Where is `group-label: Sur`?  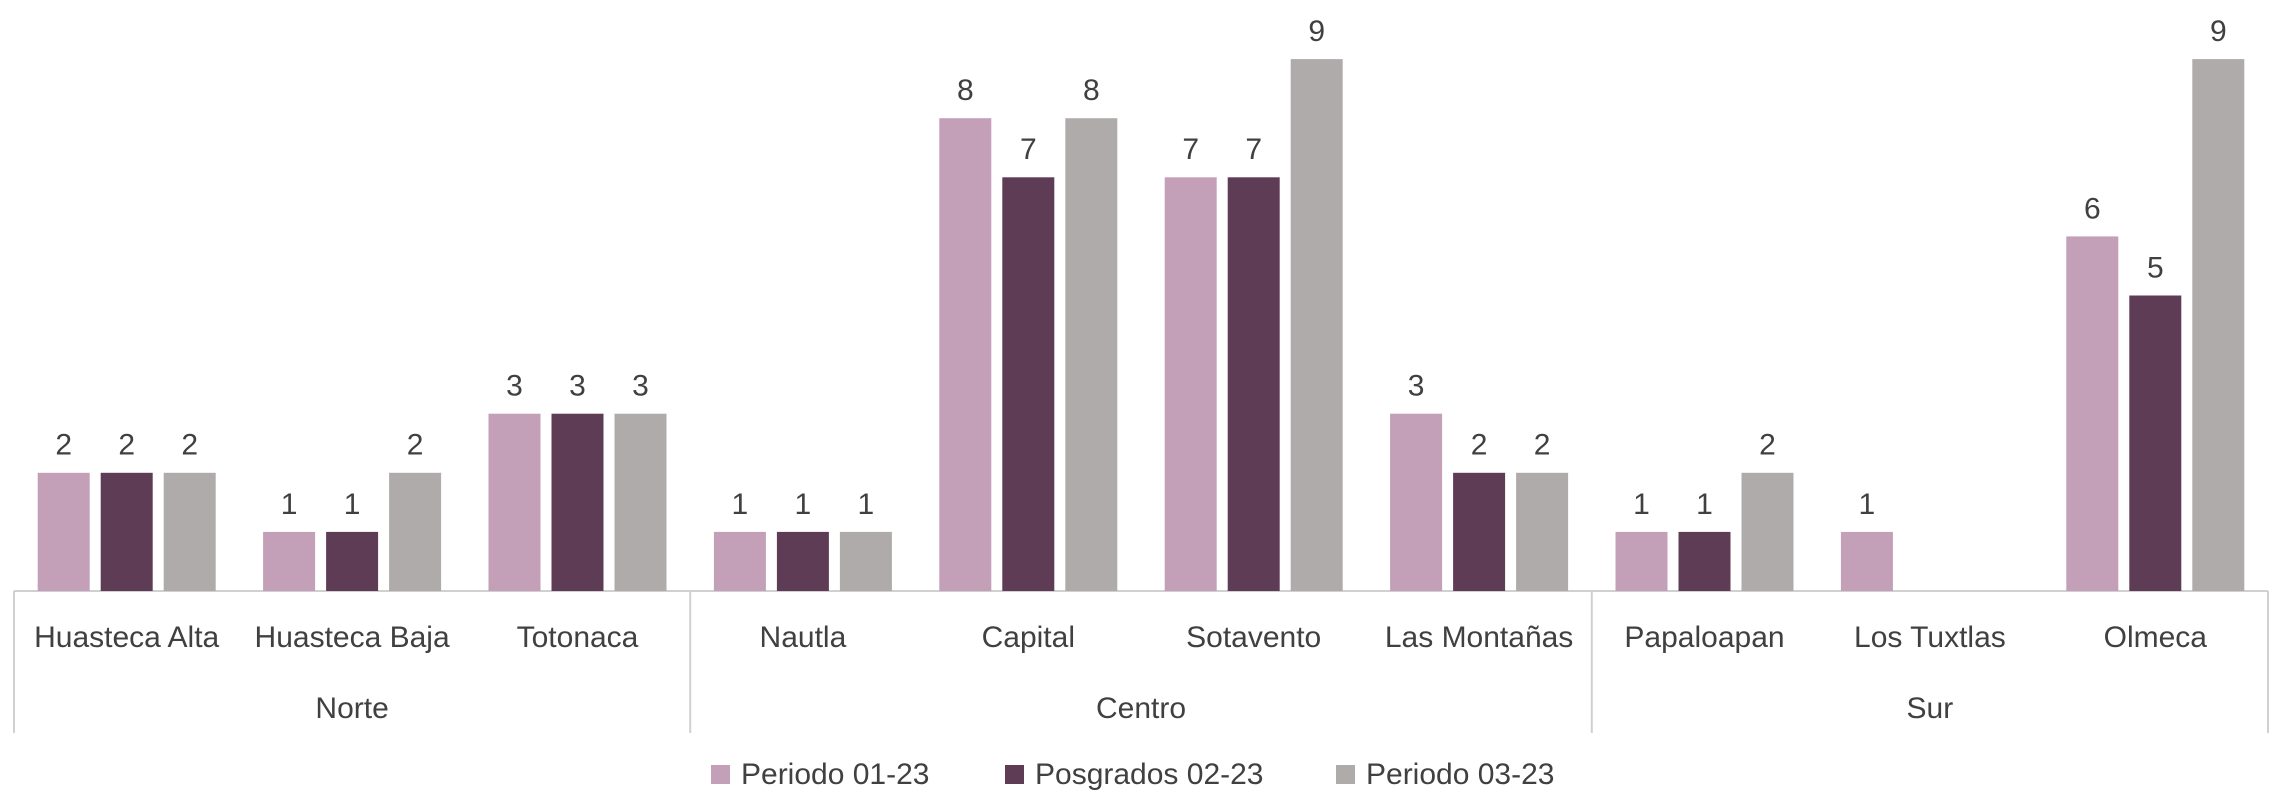 group-label: Sur is located at coordinates (1930, 708).